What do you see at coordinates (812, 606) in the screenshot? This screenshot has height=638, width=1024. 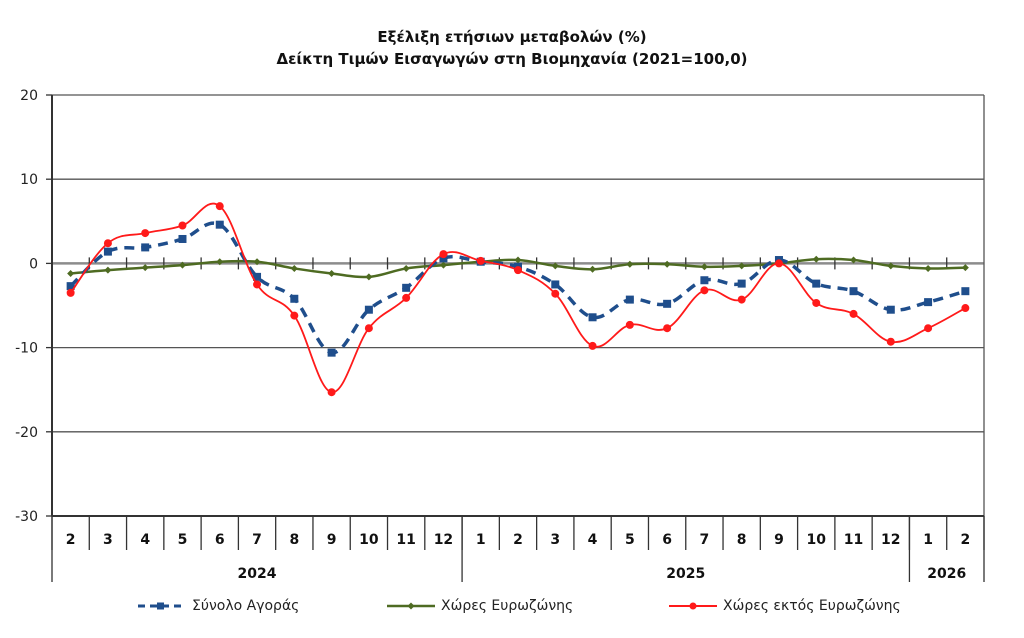 I see `legend-label: Χώρες εκτός Ευρωζώνης` at bounding box center [812, 606].